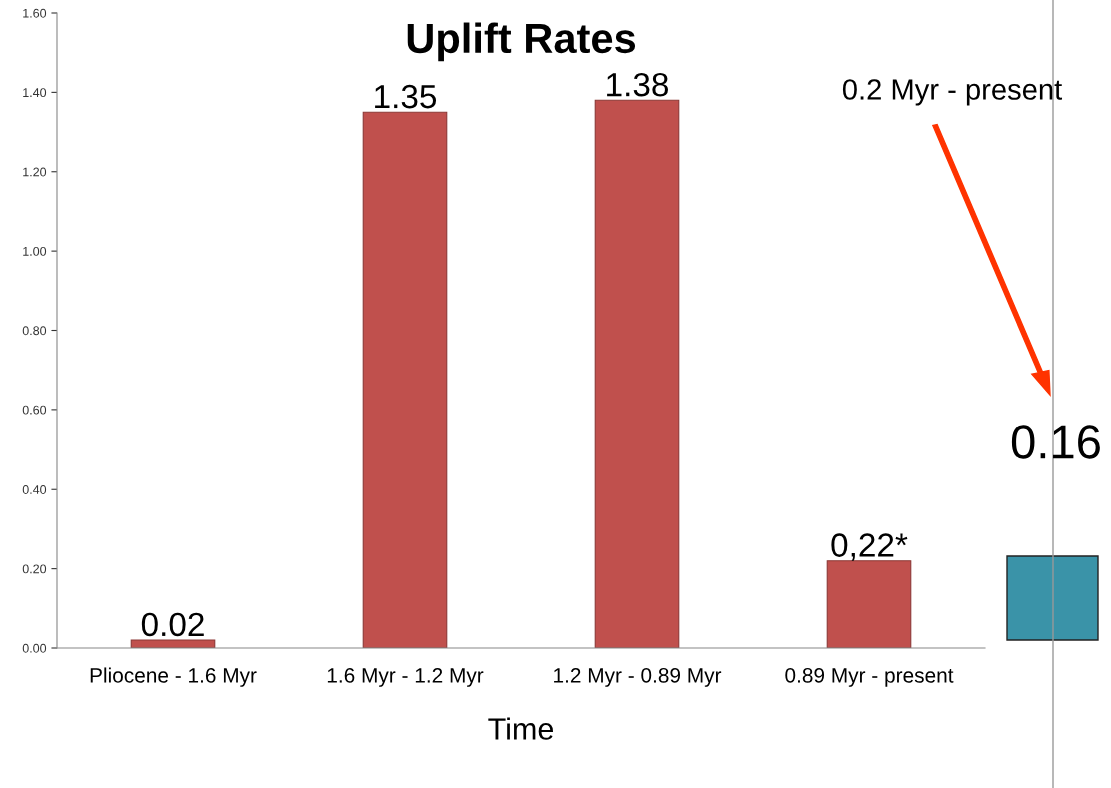 The width and height of the screenshot is (1111, 788). I want to click on y-tick-label: 1.60, so click(35, 13).